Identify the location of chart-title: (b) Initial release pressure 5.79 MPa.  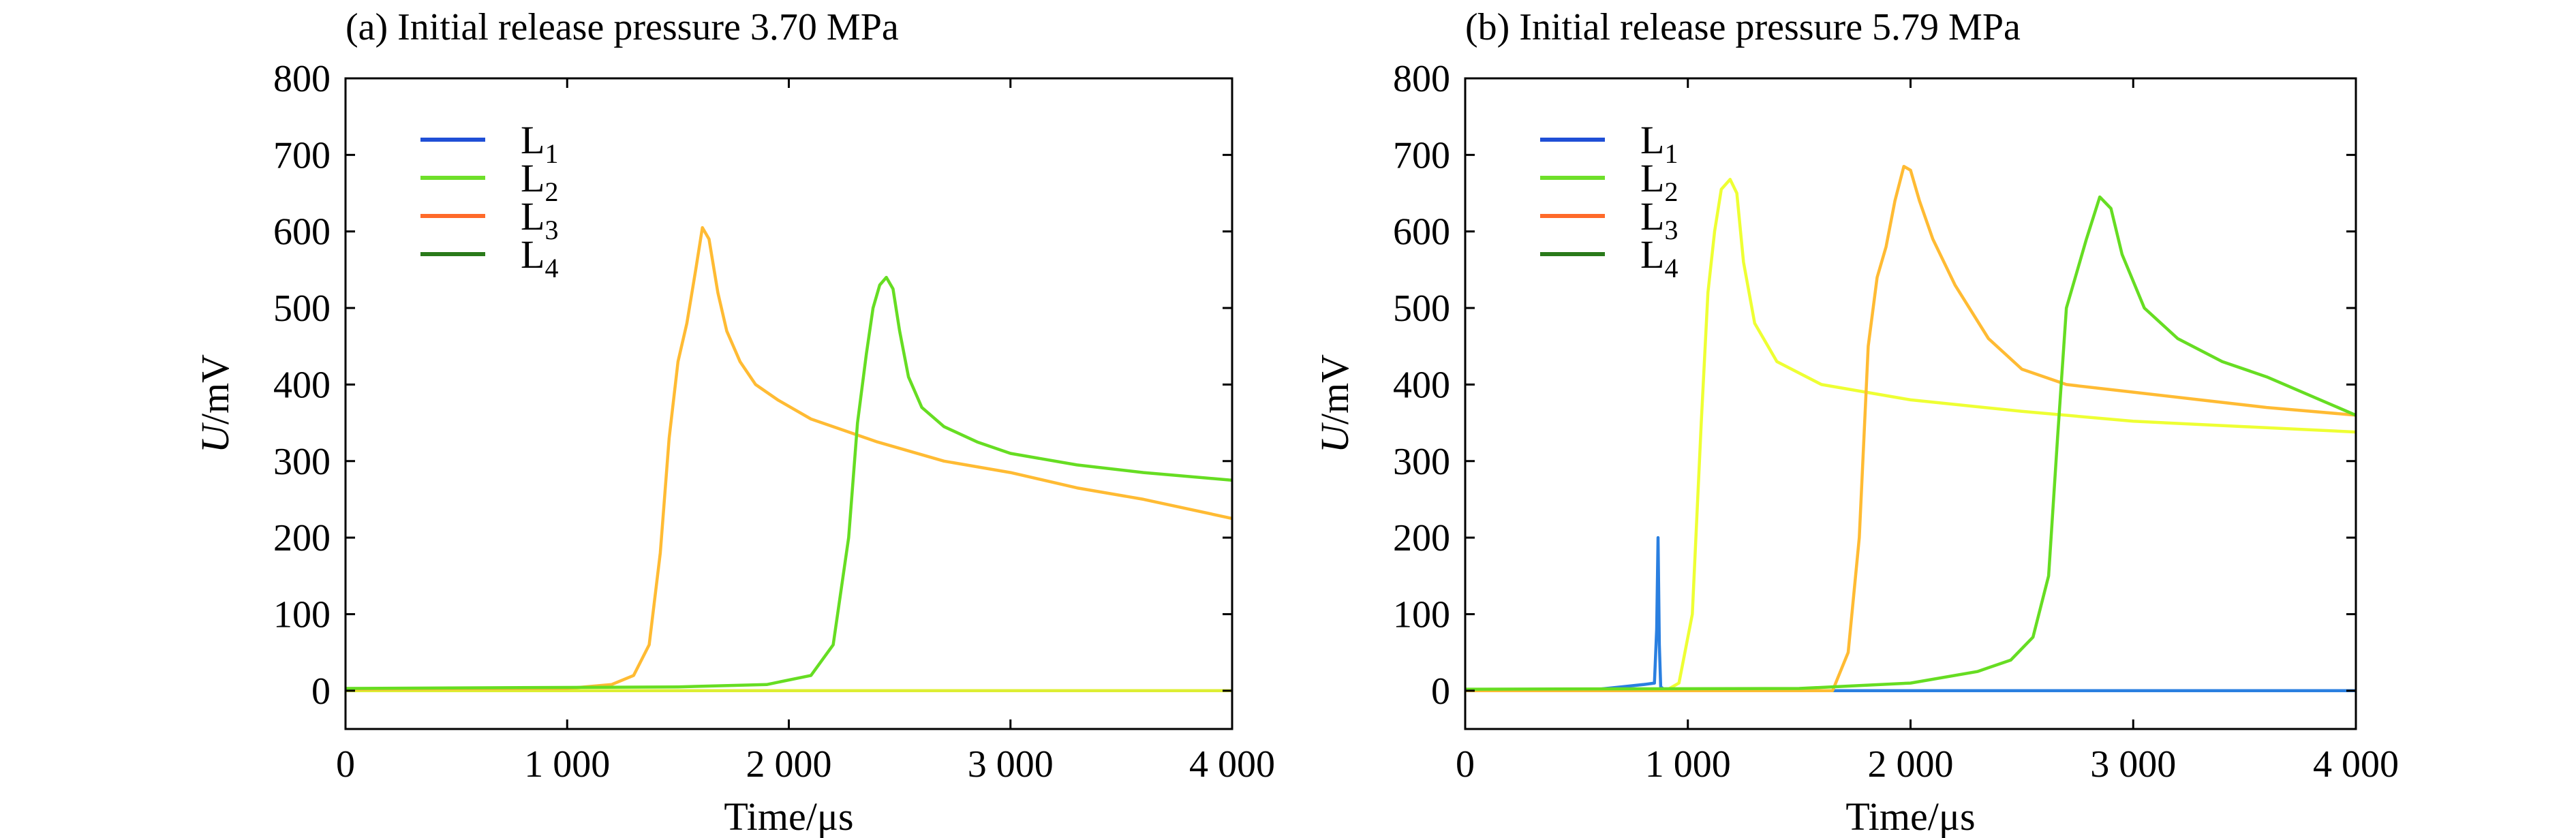
(1743, 27).